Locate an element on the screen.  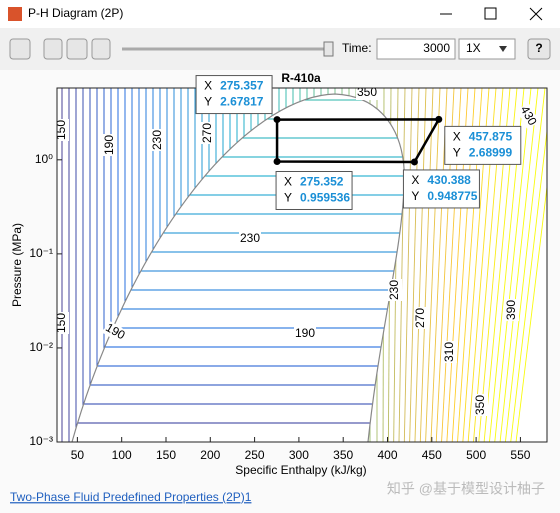
y-tick-label: 10⁻³ is located at coordinates (41, 441).